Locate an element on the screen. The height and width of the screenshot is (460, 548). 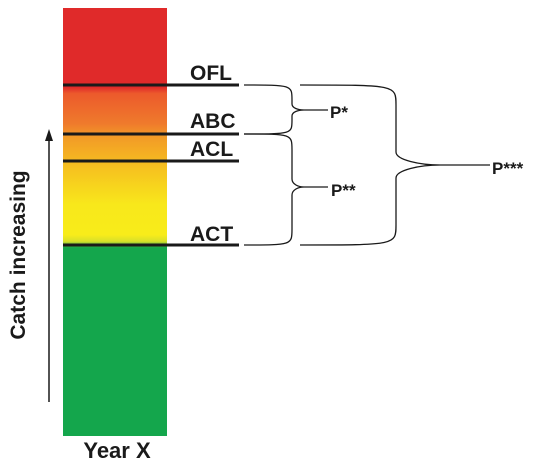
acl-label: ACL is located at coordinates (211, 149).